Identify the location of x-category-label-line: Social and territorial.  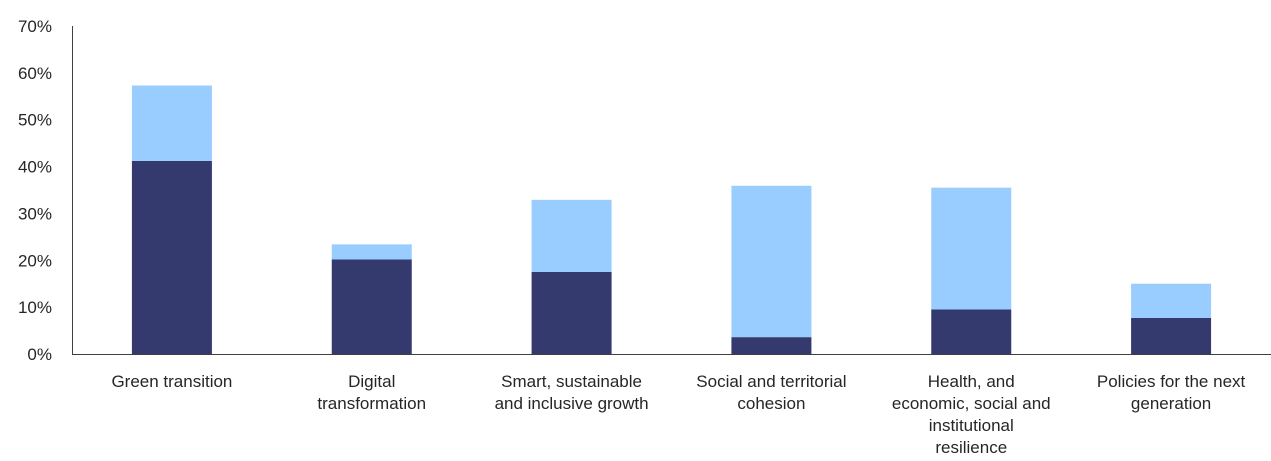
(771, 381).